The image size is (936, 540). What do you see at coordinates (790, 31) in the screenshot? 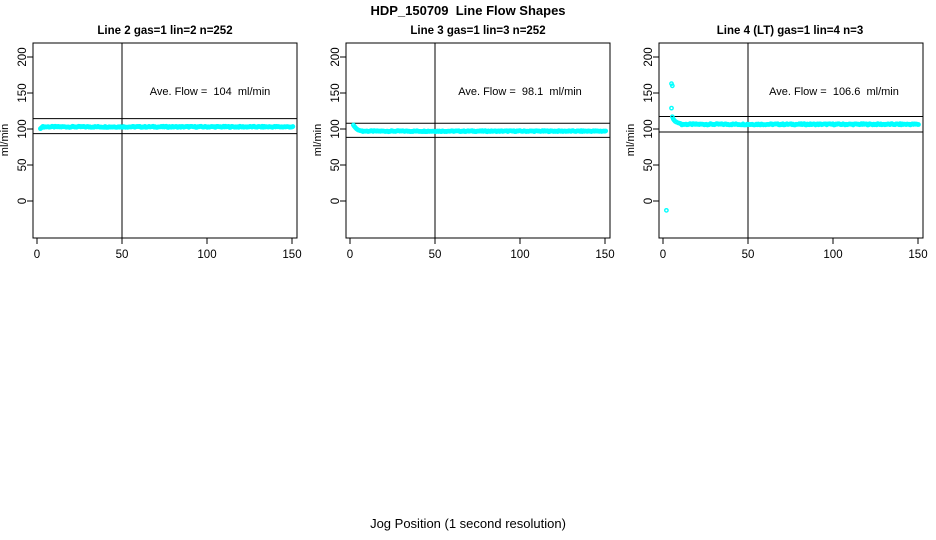
I see `panel-3-title: Line 4 (LT) gas=1 lin=4 n=3` at bounding box center [790, 31].